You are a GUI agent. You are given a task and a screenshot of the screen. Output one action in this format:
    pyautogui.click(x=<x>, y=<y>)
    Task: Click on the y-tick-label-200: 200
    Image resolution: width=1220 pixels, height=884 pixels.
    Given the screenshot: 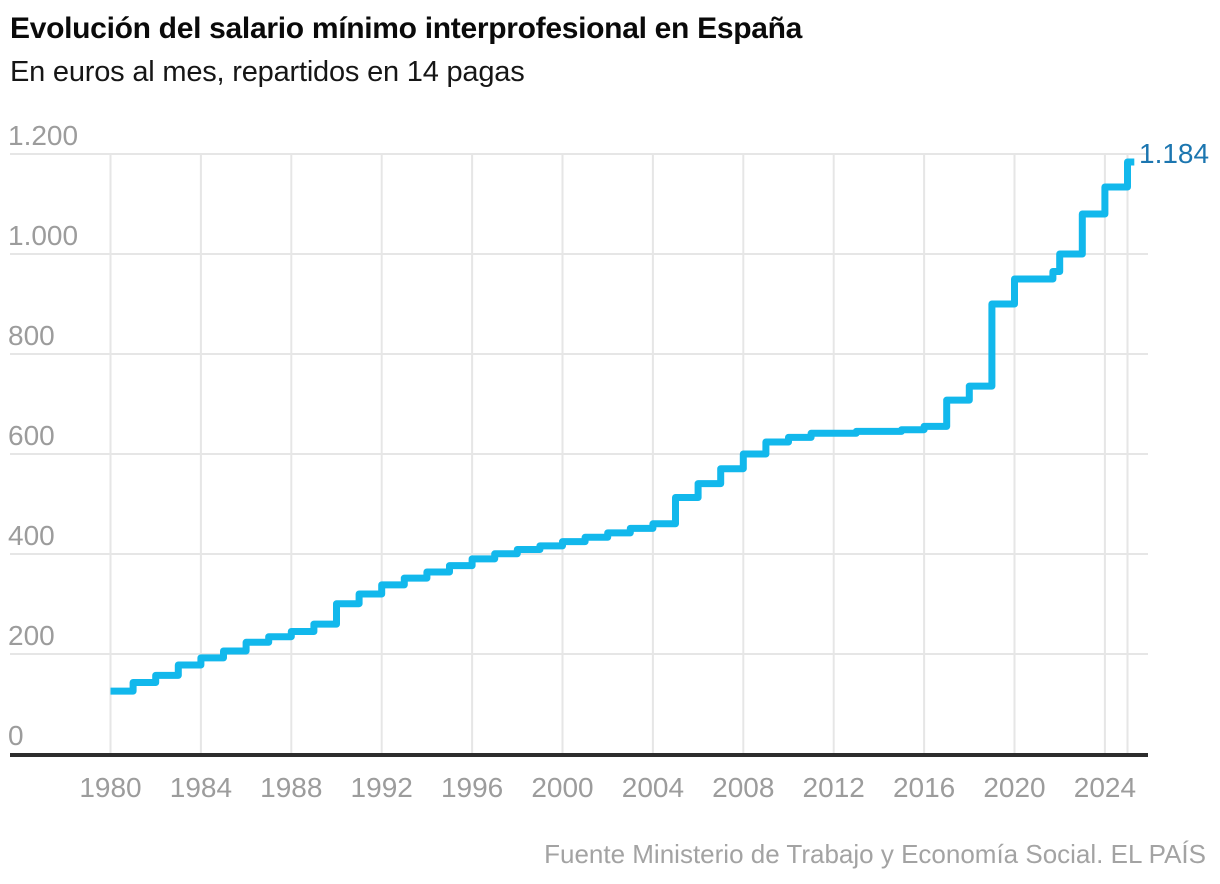 What is the action you would take?
    pyautogui.click(x=31, y=635)
    